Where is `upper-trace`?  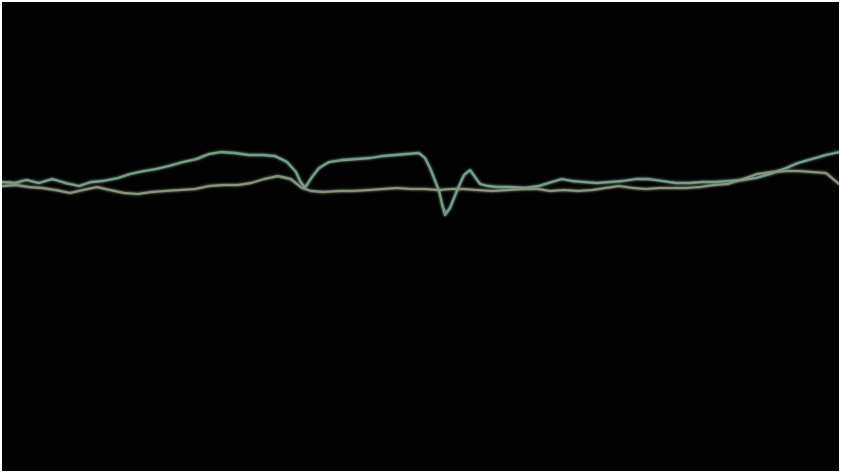 upper-trace is located at coordinates (420, 183).